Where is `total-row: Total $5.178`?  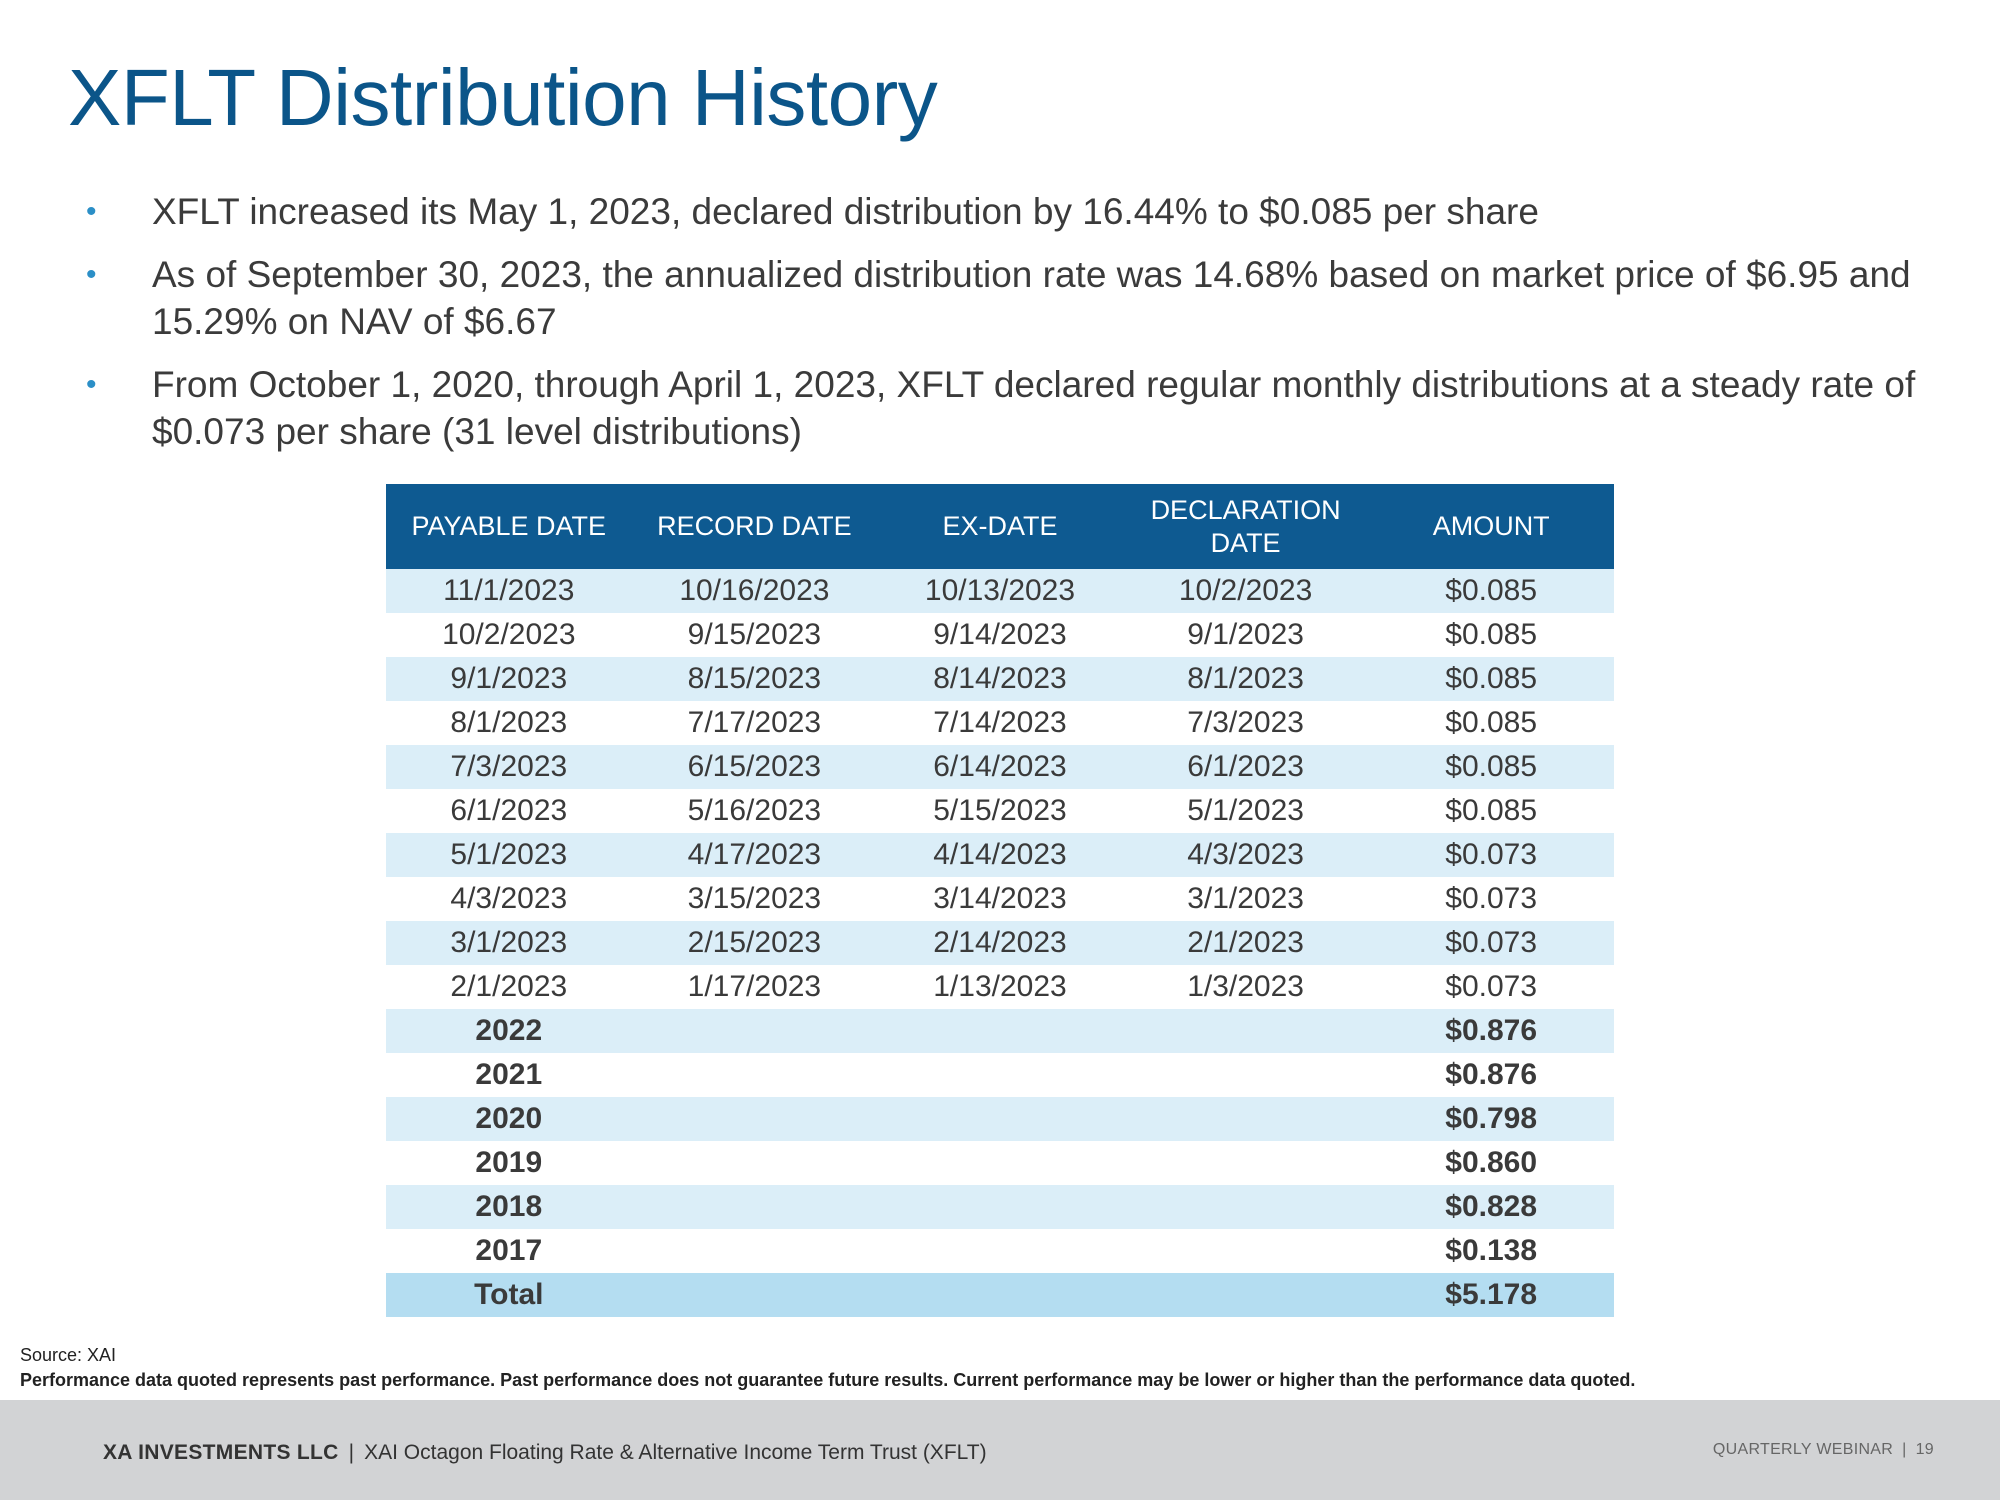 total-row: Total $5.178 is located at coordinates (1000, 1295).